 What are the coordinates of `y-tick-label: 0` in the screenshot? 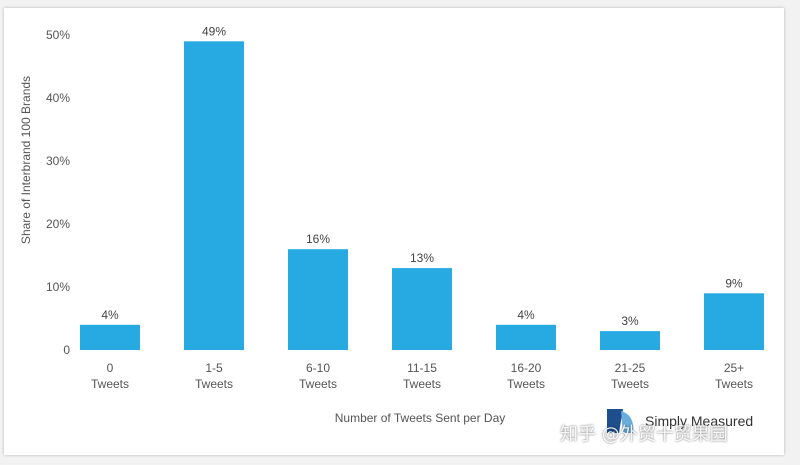 It's located at (66, 350).